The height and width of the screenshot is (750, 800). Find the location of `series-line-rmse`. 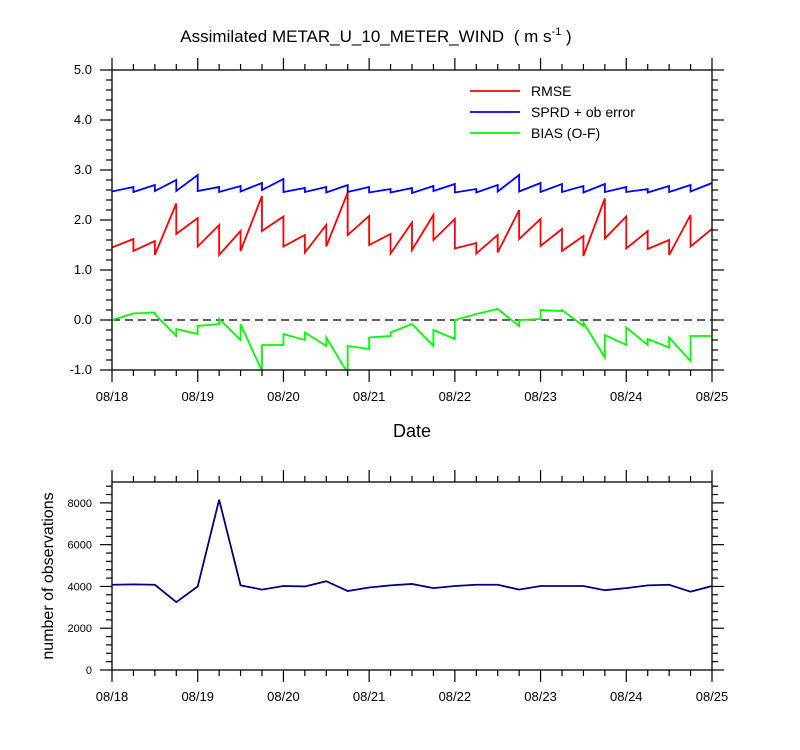

series-line-rmse is located at coordinates (412, 225).